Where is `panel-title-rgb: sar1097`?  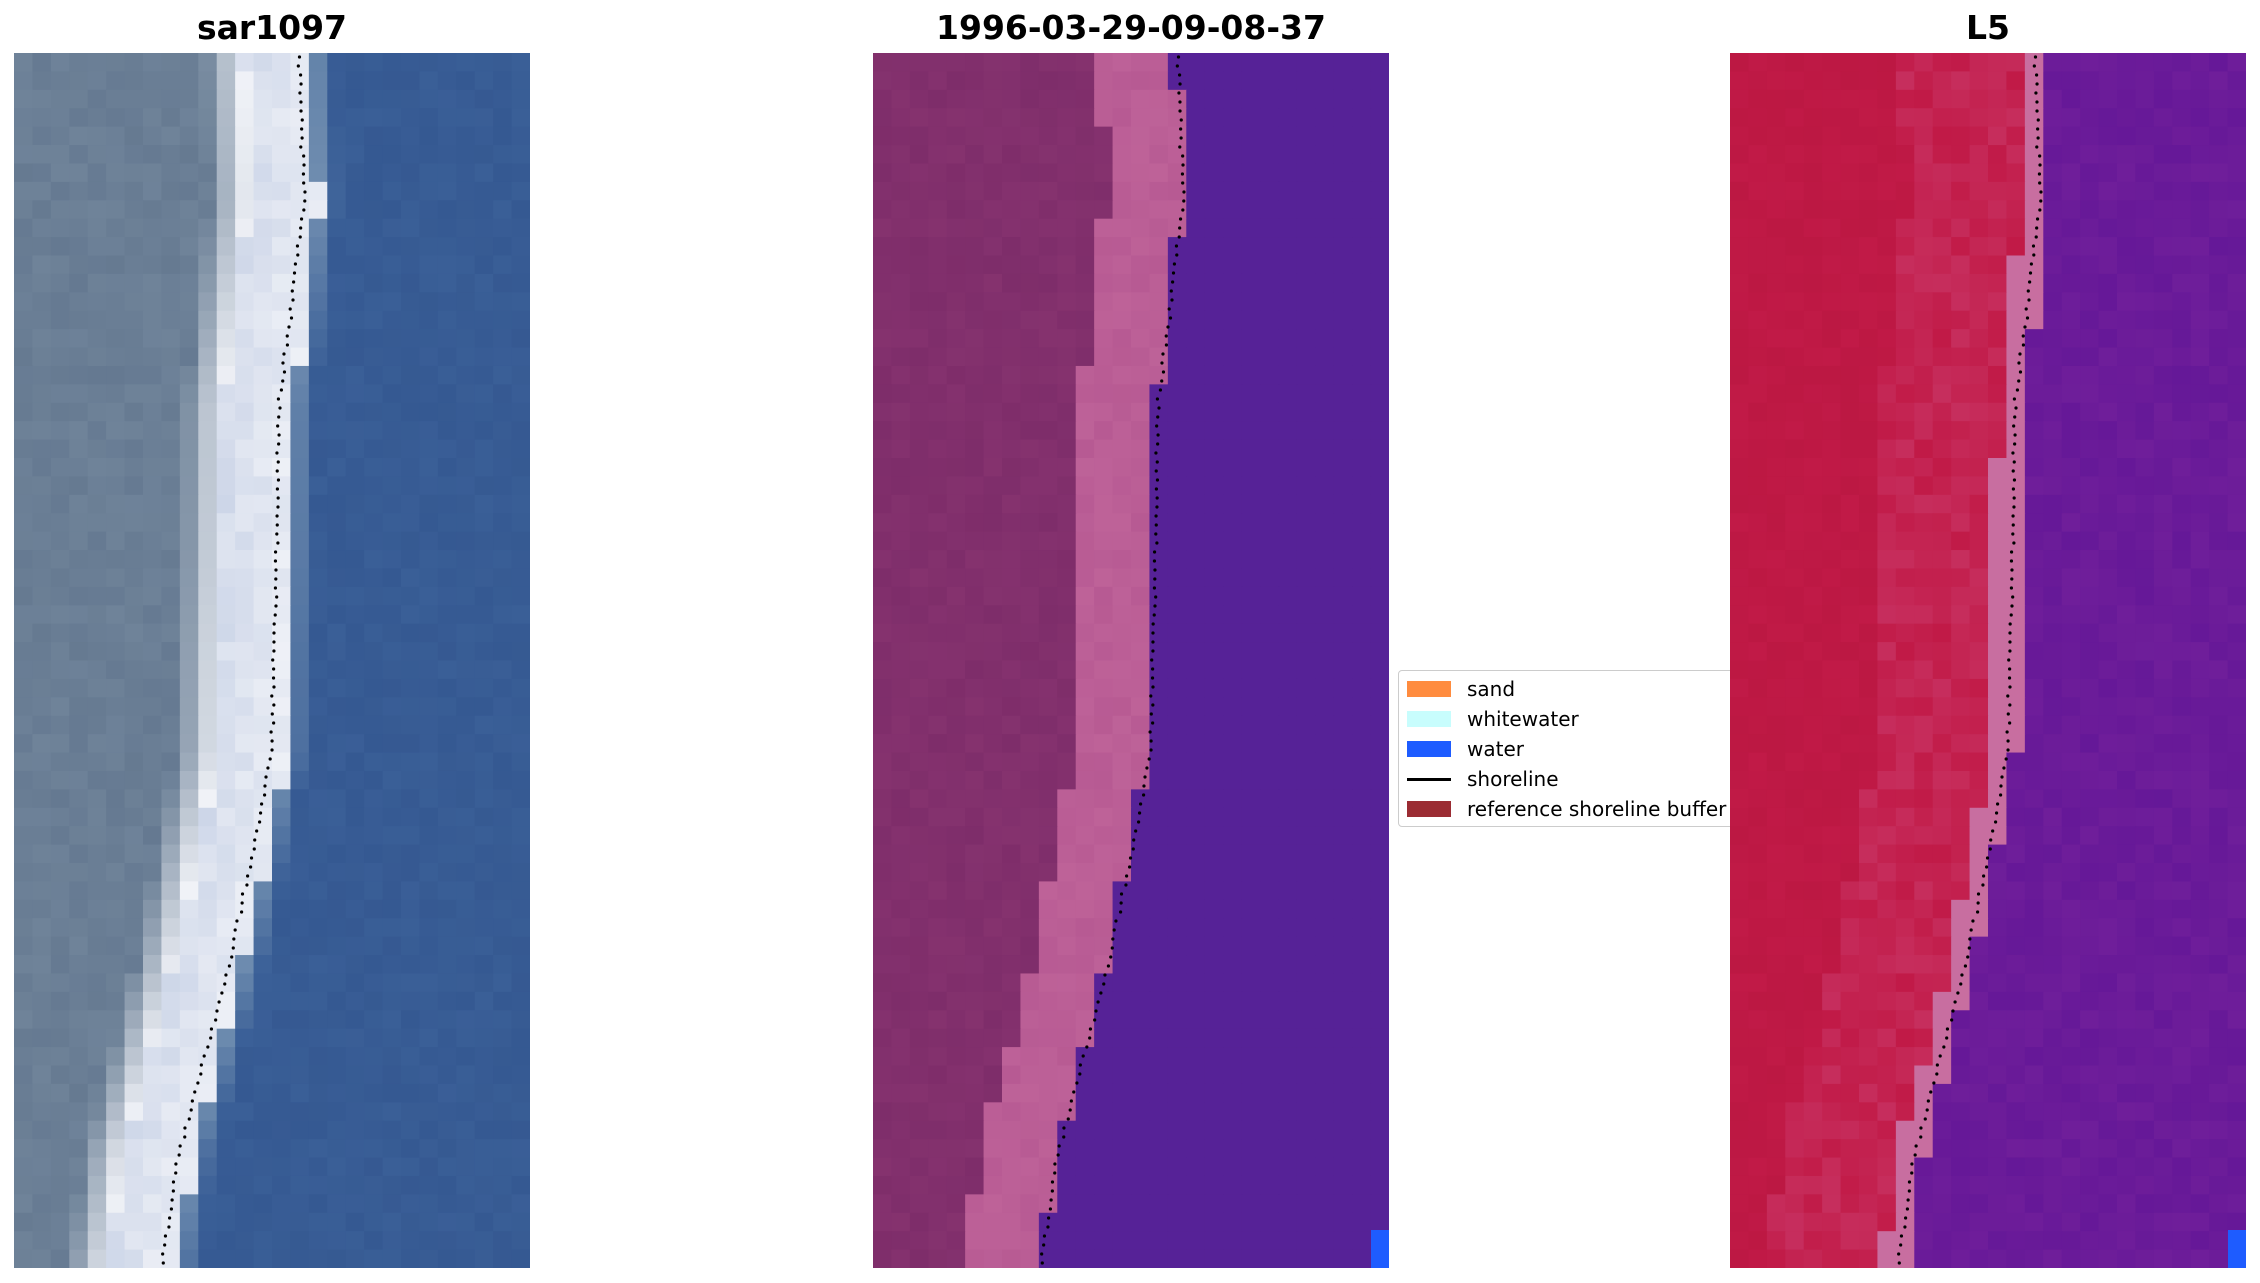 panel-title-rgb: sar1097 is located at coordinates (272, 27).